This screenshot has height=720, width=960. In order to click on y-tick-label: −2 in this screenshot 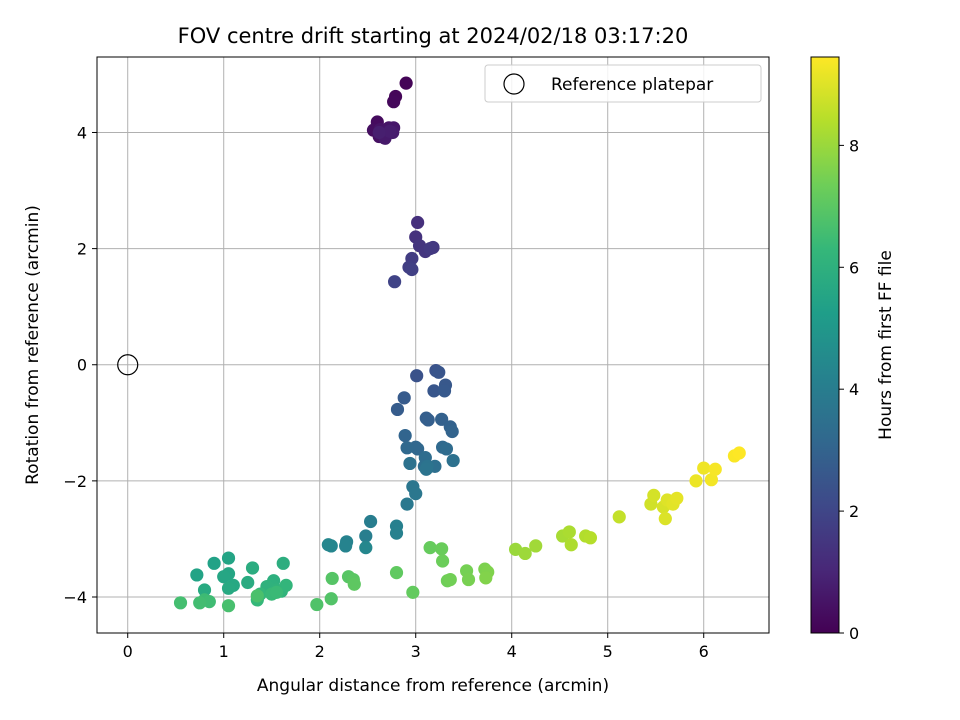, I will do `click(75, 481)`.